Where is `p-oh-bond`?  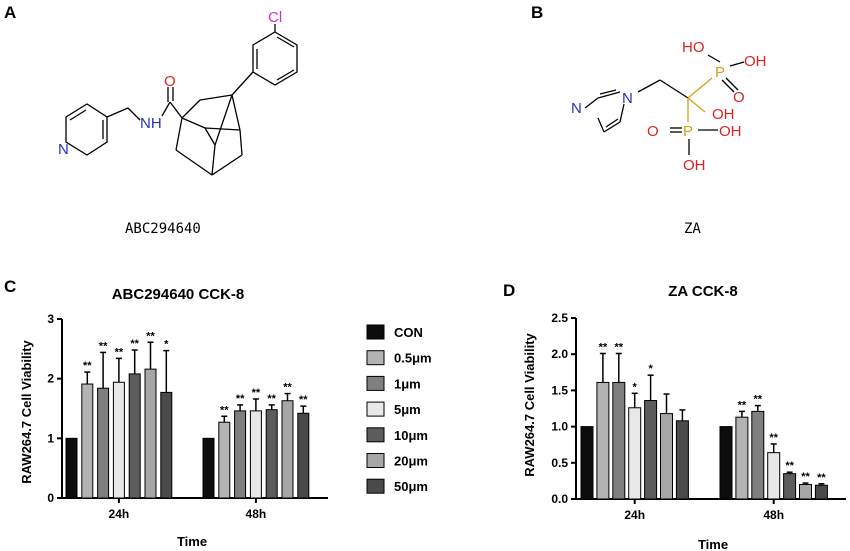
p-oh-bond is located at coordinates (737, 64).